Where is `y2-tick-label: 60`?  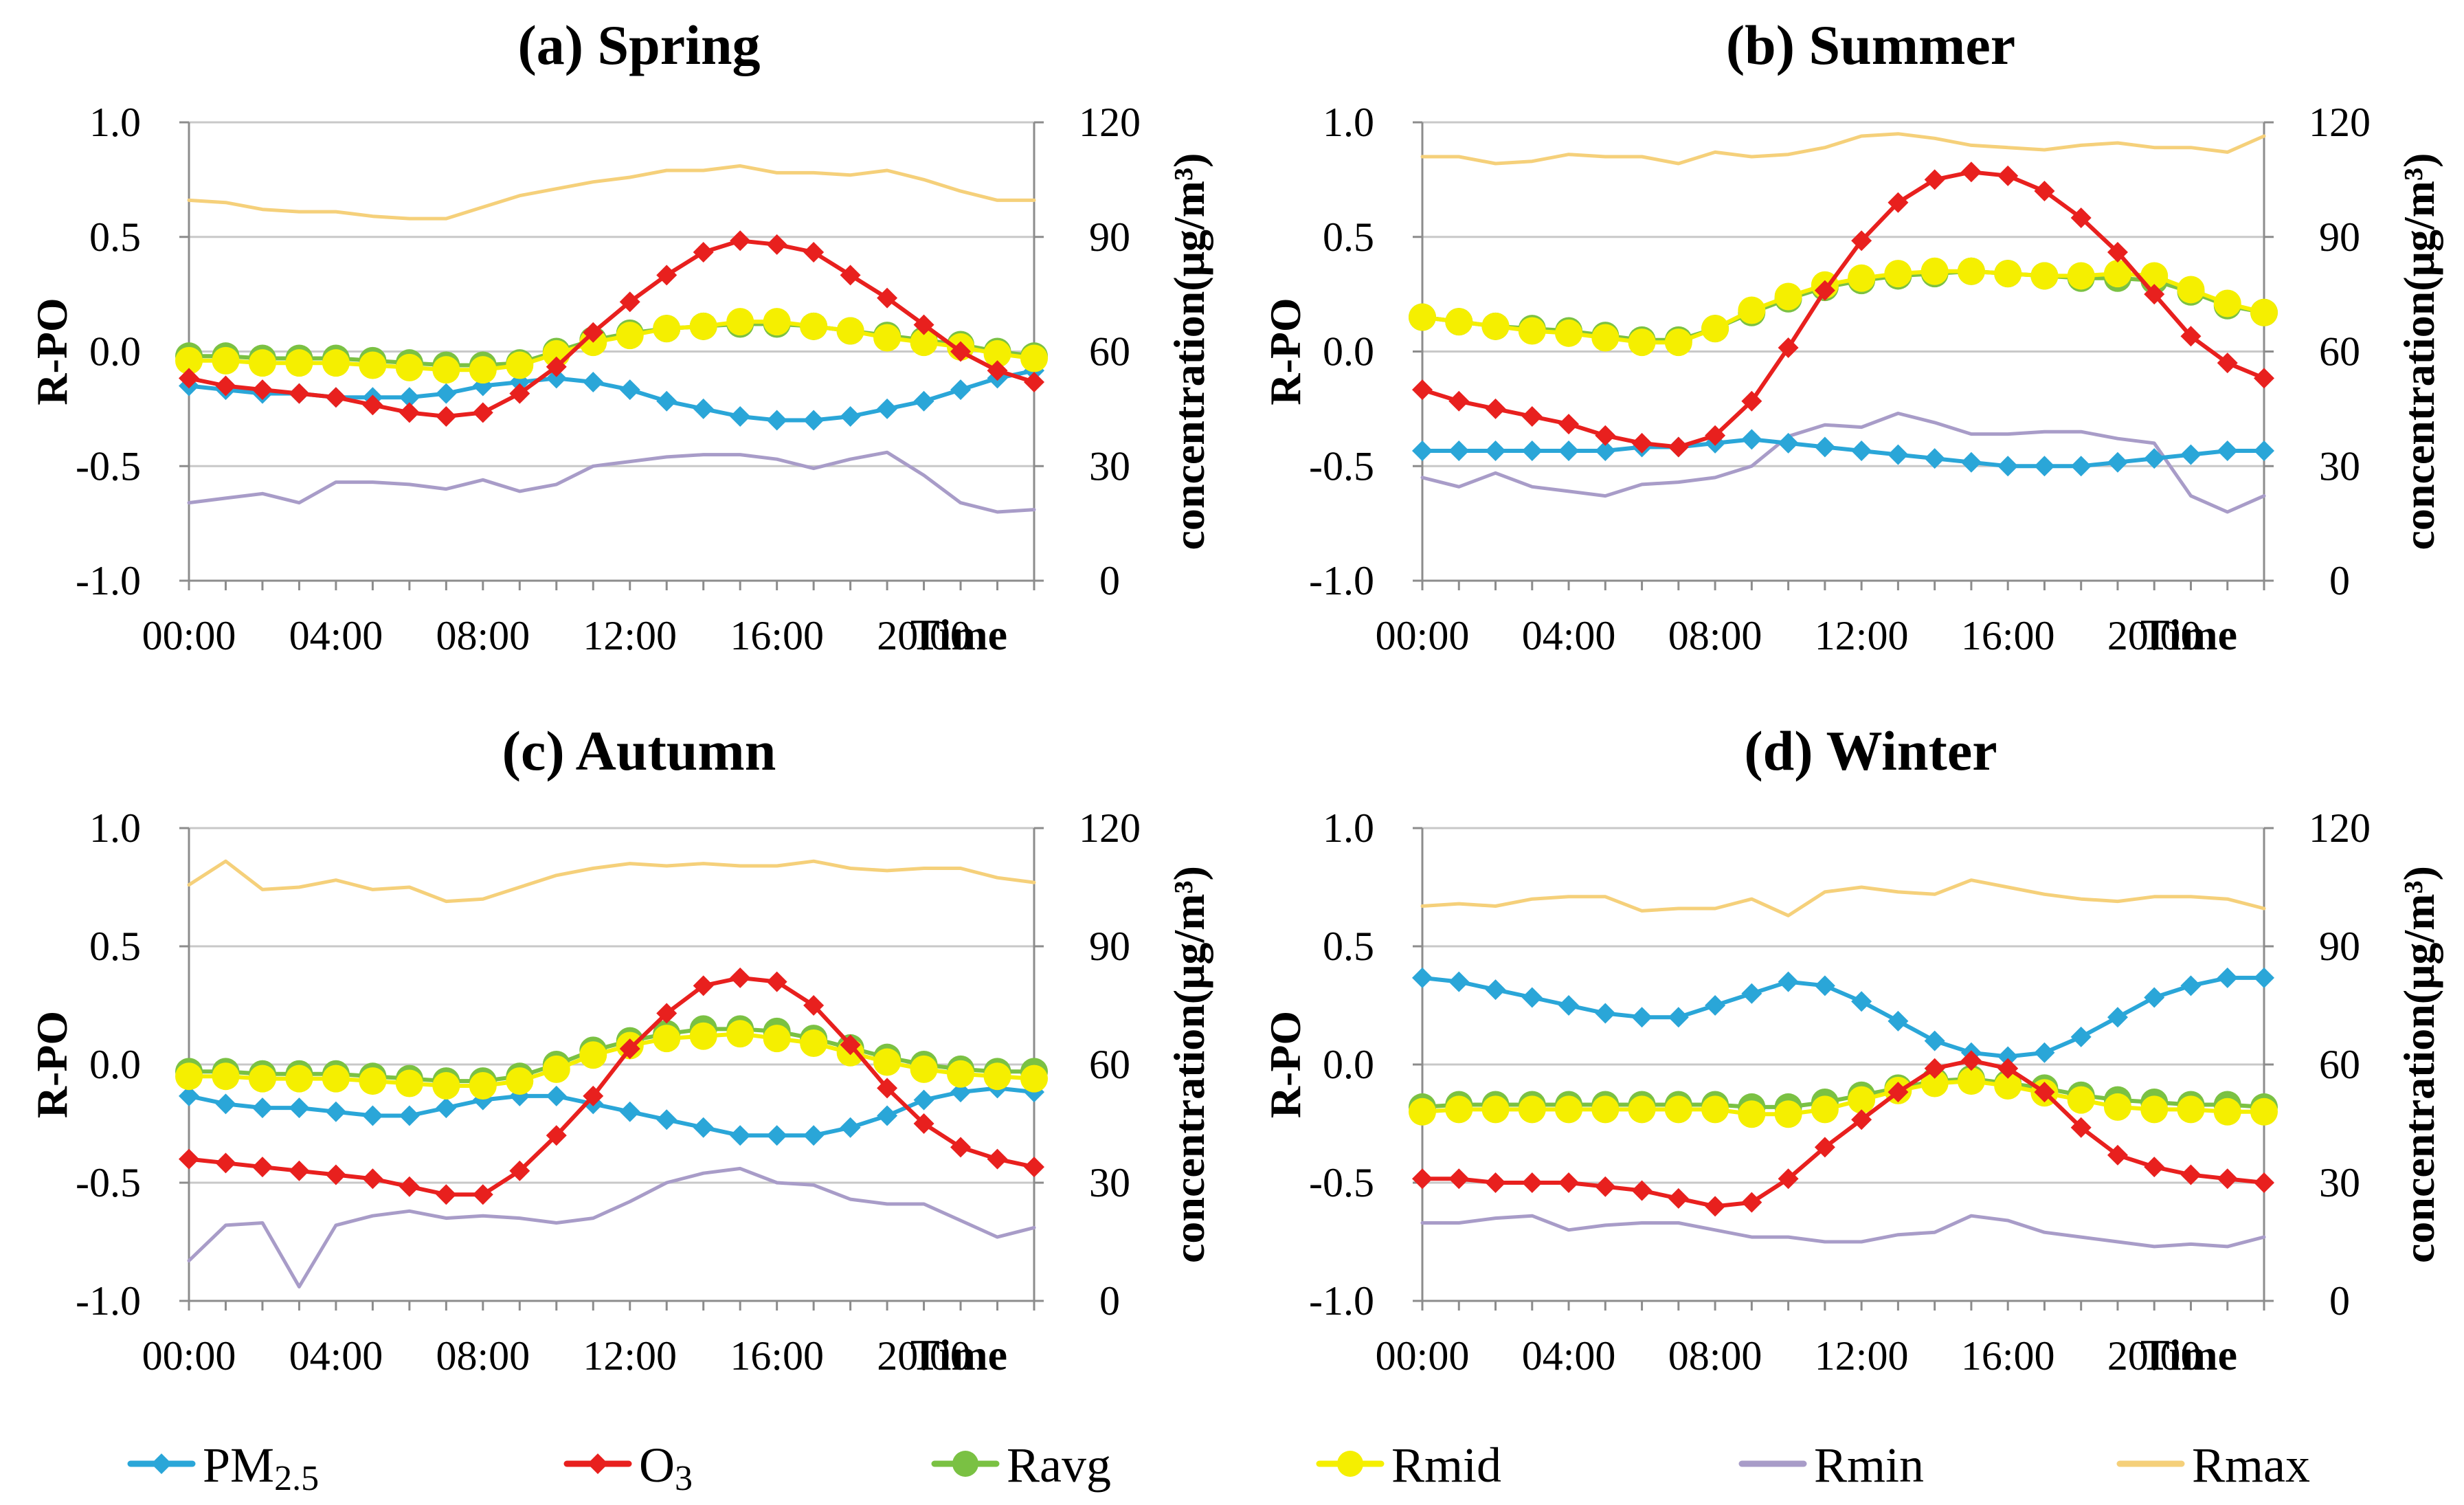 y2-tick-label: 60 is located at coordinates (1109, 352).